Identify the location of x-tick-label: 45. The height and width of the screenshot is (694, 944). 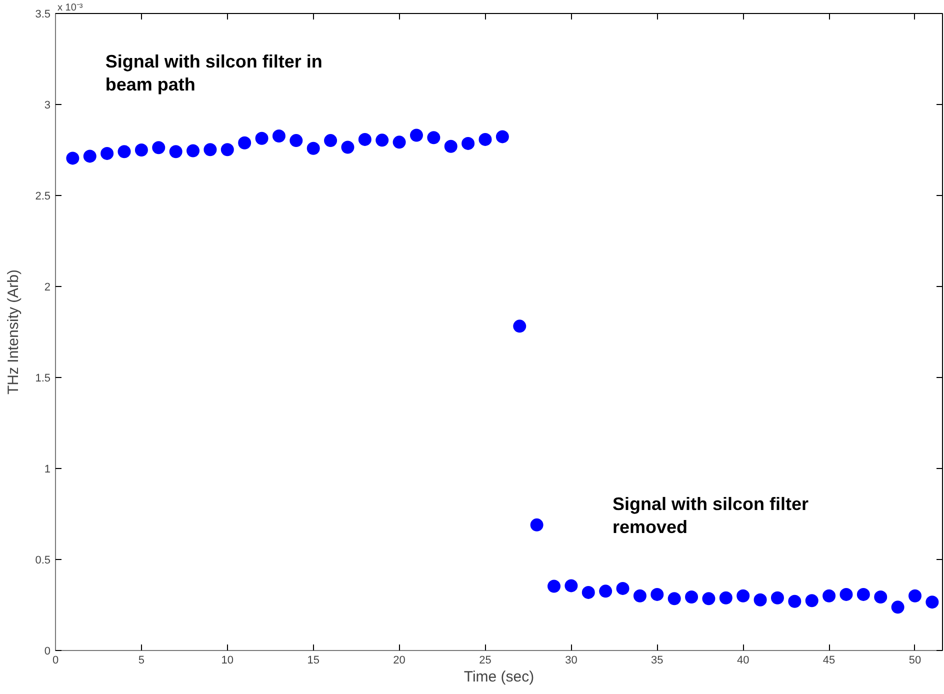
(829, 660).